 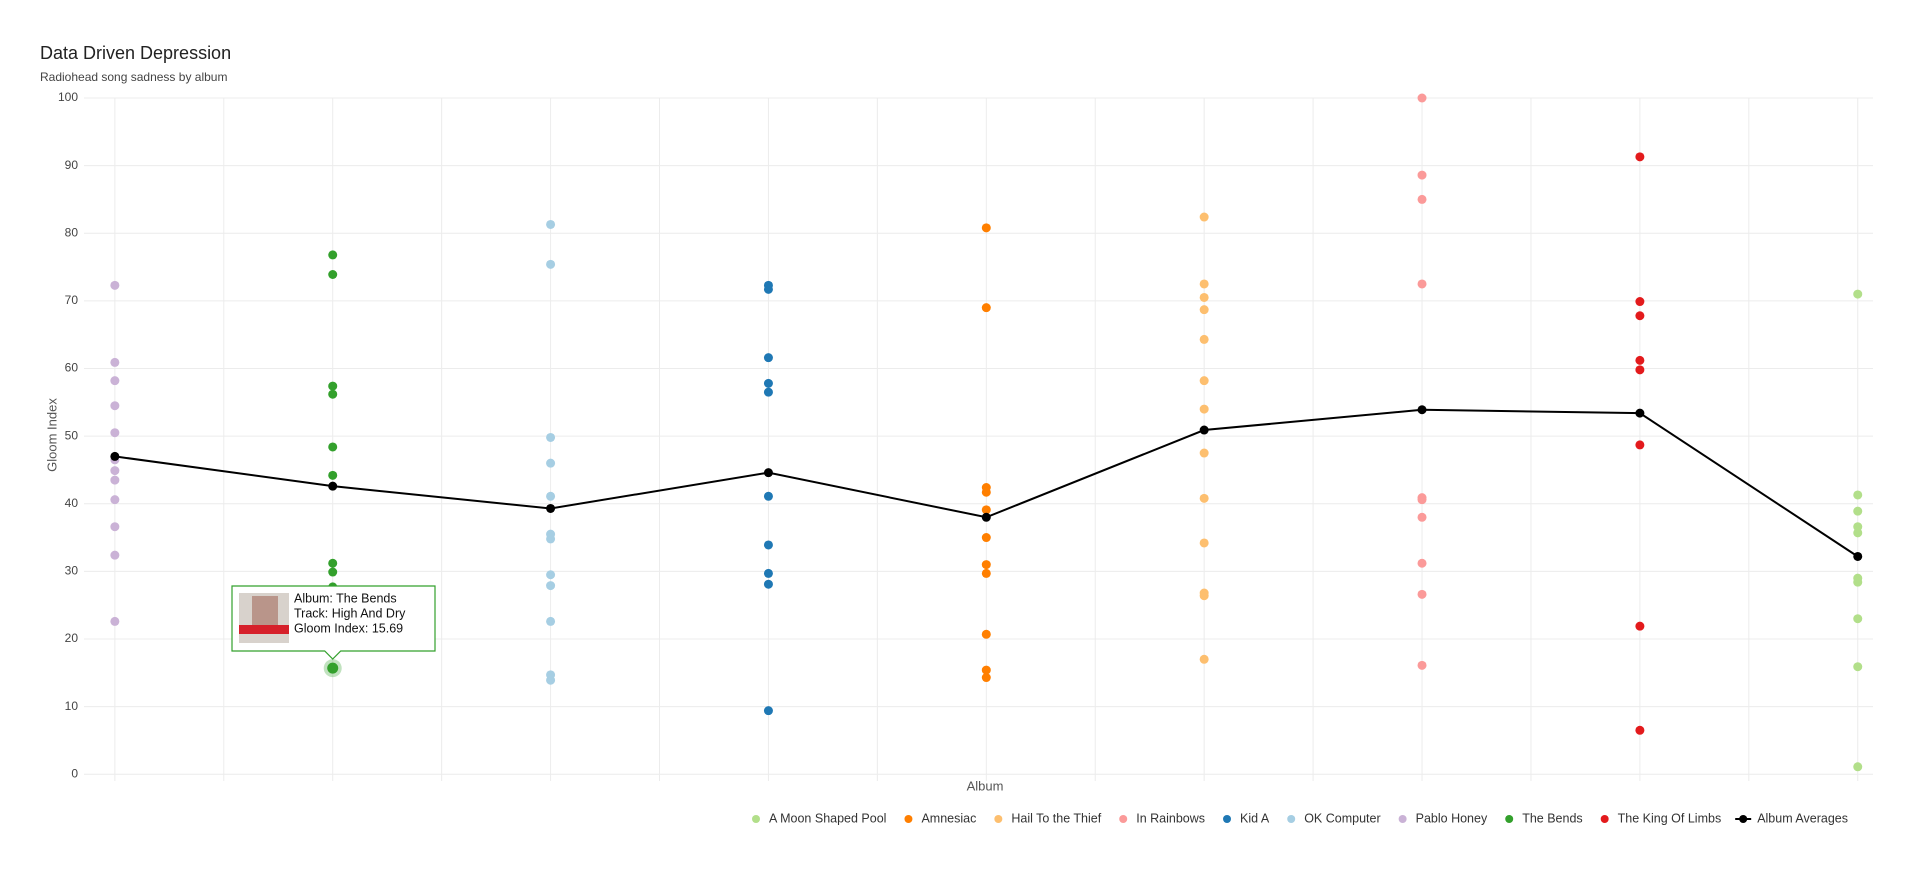 What do you see at coordinates (133, 77) in the screenshot?
I see `chart-subtitle: Radiohead song sadness by album` at bounding box center [133, 77].